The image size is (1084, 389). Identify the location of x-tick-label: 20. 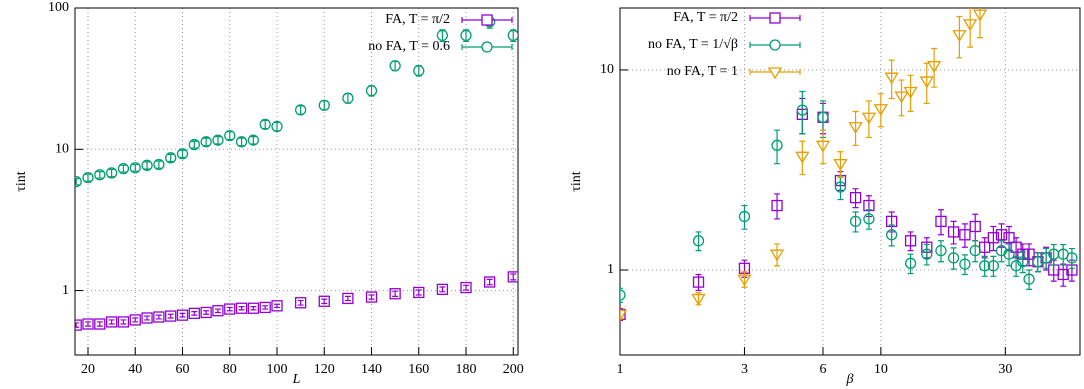
(88, 369).